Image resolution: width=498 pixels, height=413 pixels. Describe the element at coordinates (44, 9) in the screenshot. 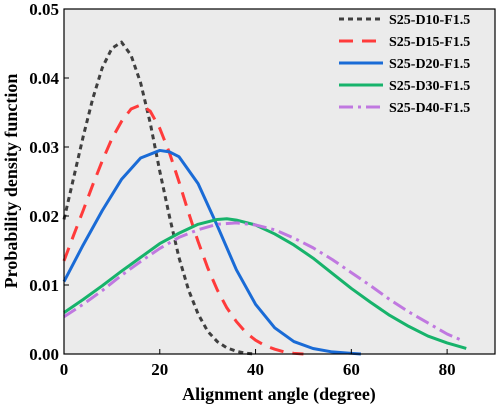

I see `y-tick-label: 0.05` at that location.